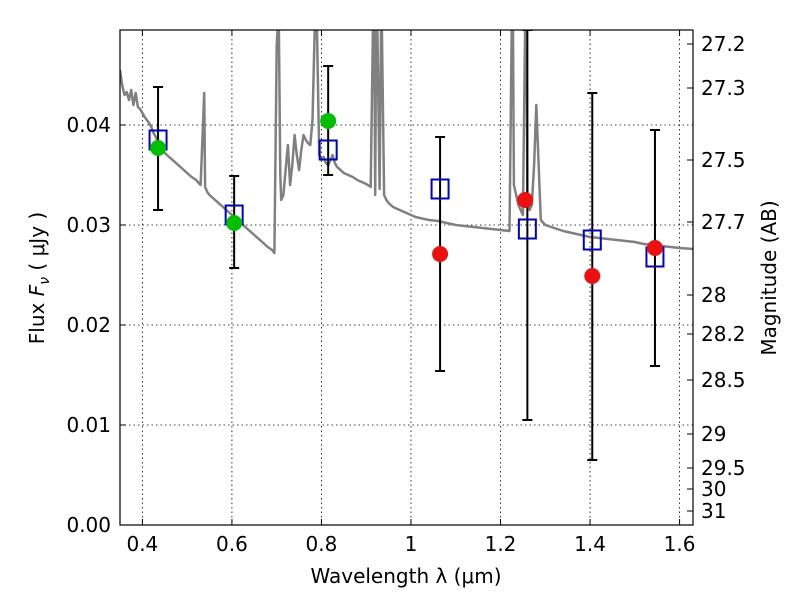 Image resolution: width=800 pixels, height=604 pixels. What do you see at coordinates (590, 544) in the screenshot?
I see `x-tick-label: 1.4` at bounding box center [590, 544].